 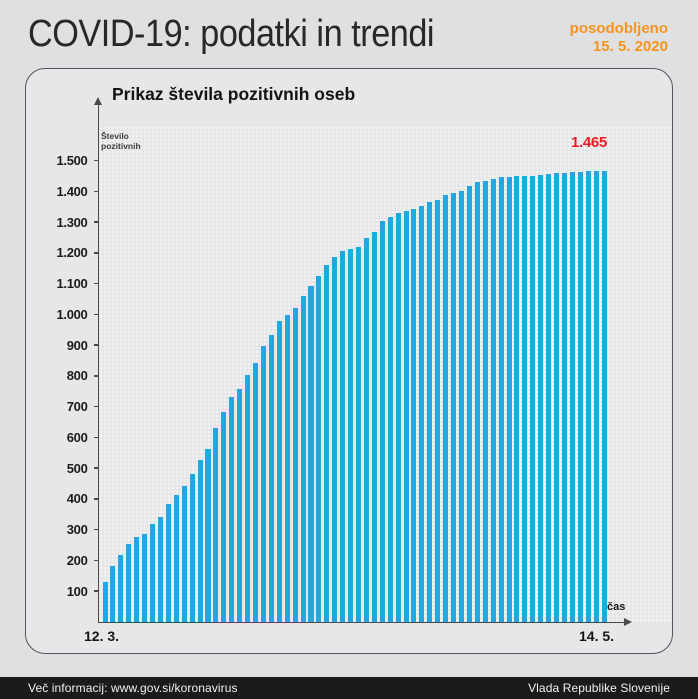 I want to click on y-axis-arrow-icon, so click(x=98, y=101).